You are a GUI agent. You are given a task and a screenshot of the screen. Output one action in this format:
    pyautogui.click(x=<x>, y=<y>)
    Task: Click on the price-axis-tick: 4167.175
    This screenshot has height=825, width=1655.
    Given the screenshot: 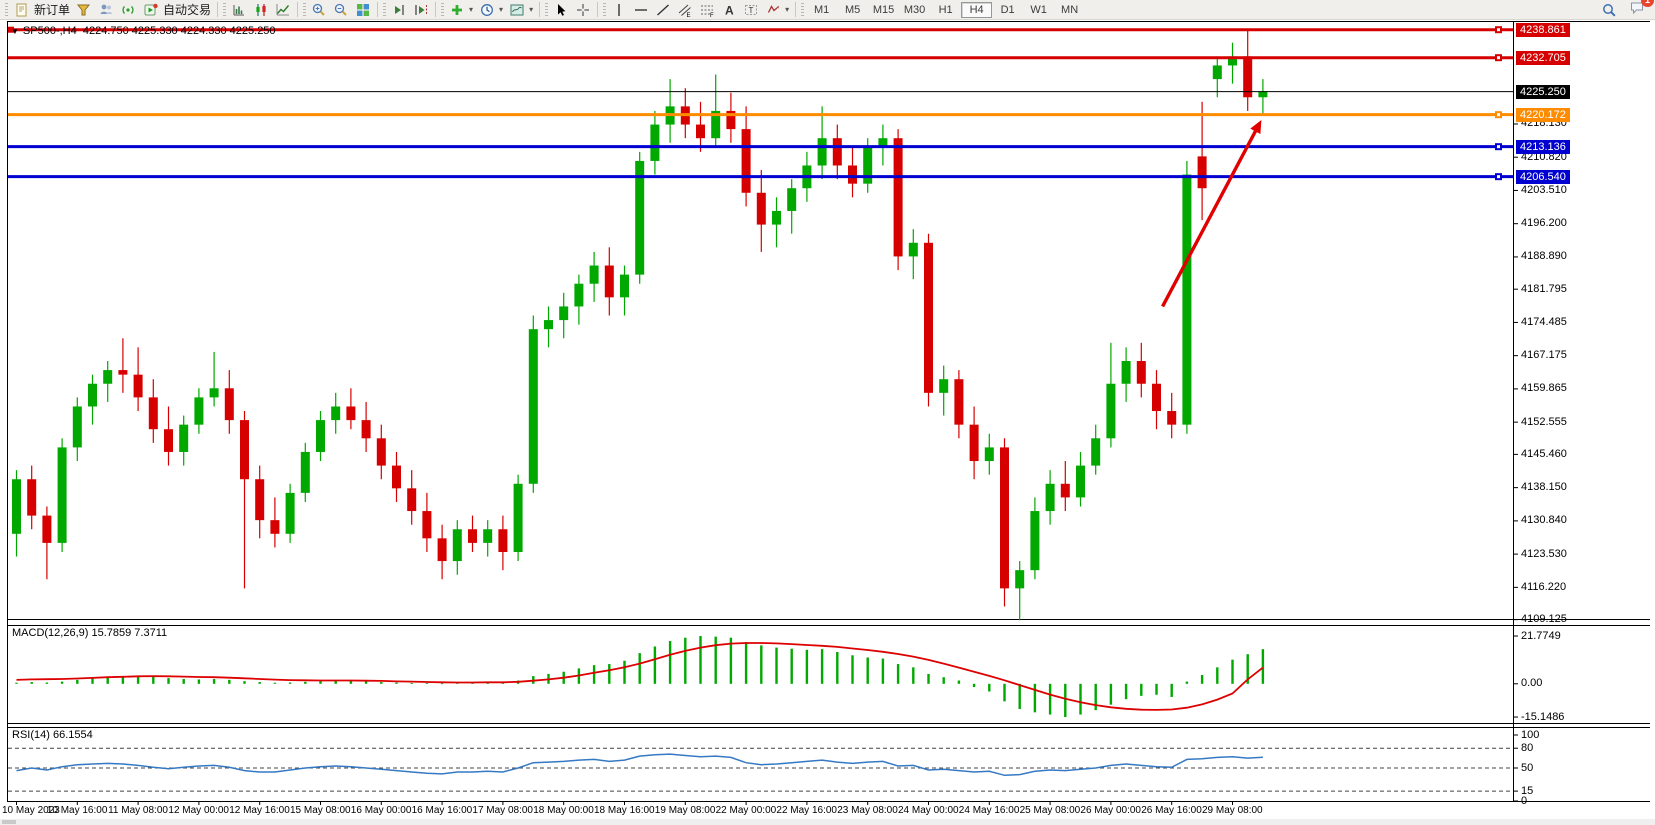 What is the action you would take?
    pyautogui.click(x=1544, y=355)
    